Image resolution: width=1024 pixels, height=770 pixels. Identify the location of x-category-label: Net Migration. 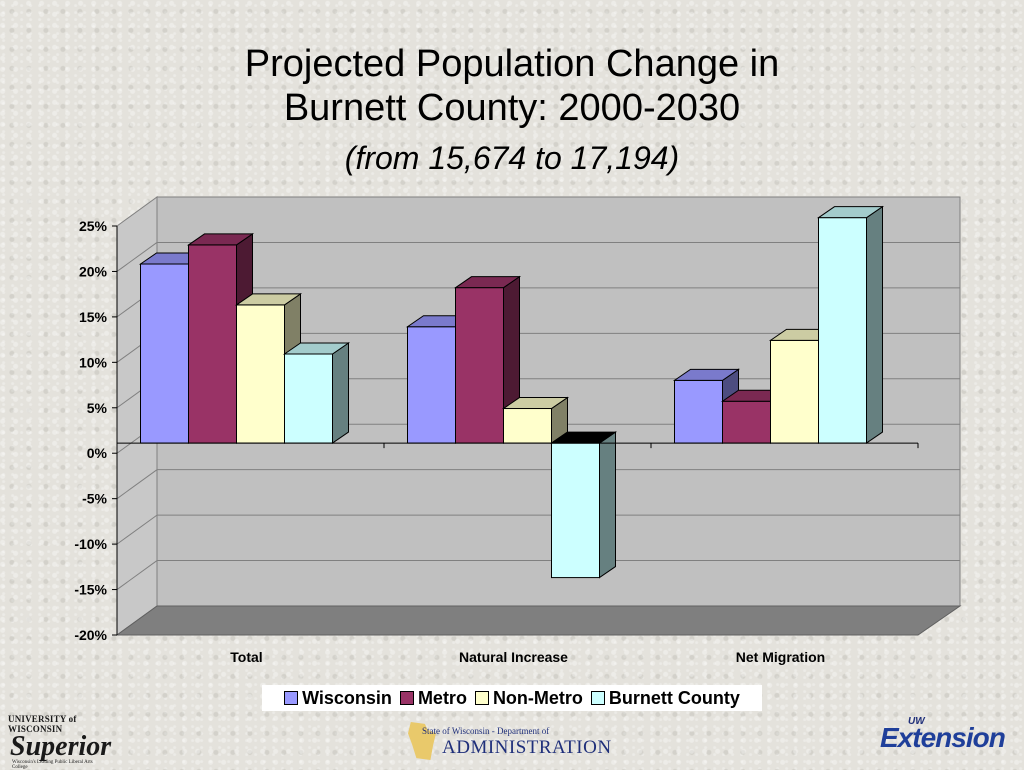
(780, 657).